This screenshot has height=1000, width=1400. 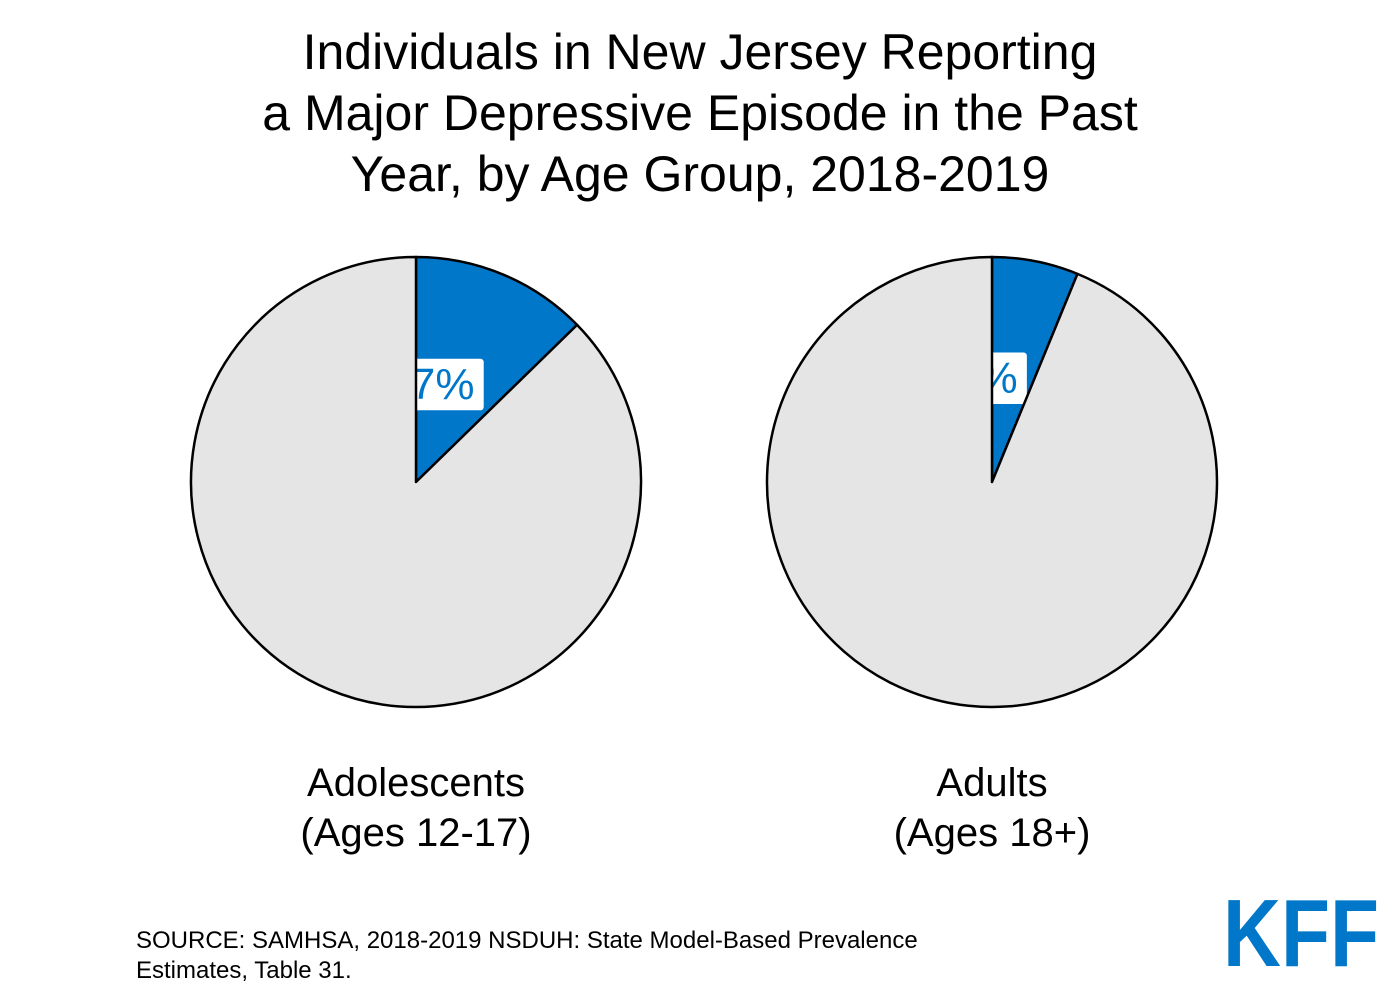 I want to click on pie-chart-0: 12.7%, so click(x=416, y=482).